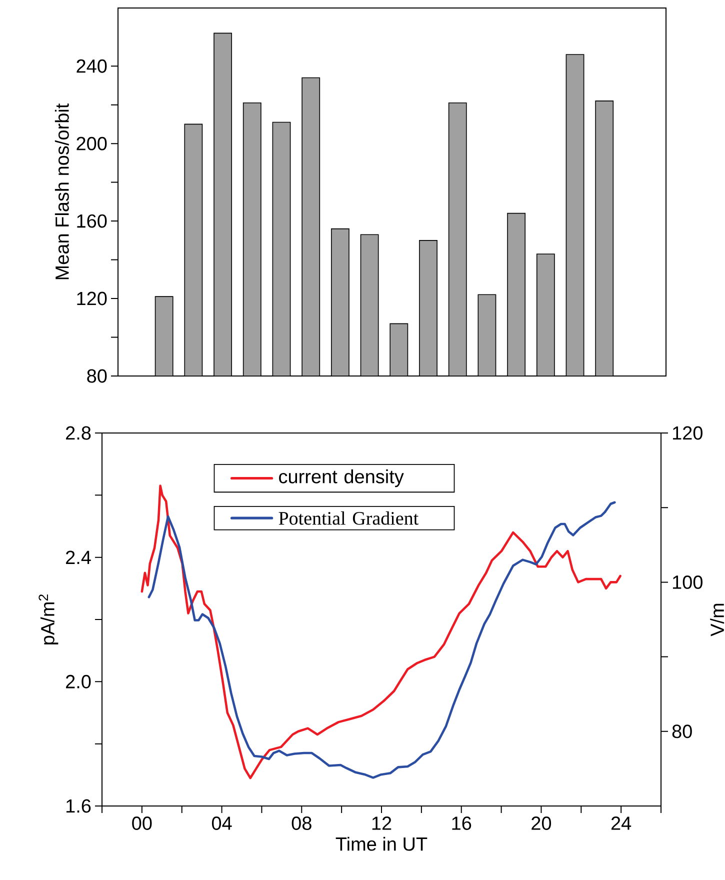 The height and width of the screenshot is (880, 725). I want to click on y-tick-label: 2.4, so click(78, 557).